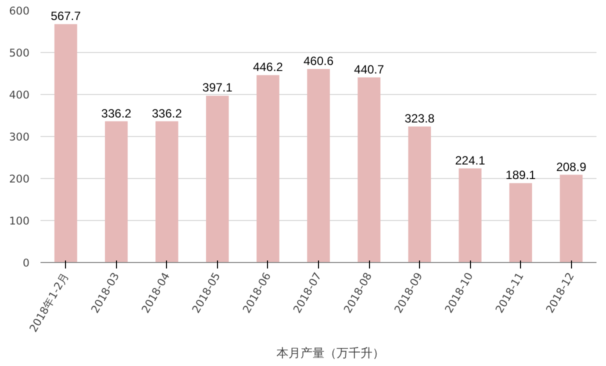 The width and height of the screenshot is (606, 366). I want to click on data-label: 567.7, so click(66, 16).